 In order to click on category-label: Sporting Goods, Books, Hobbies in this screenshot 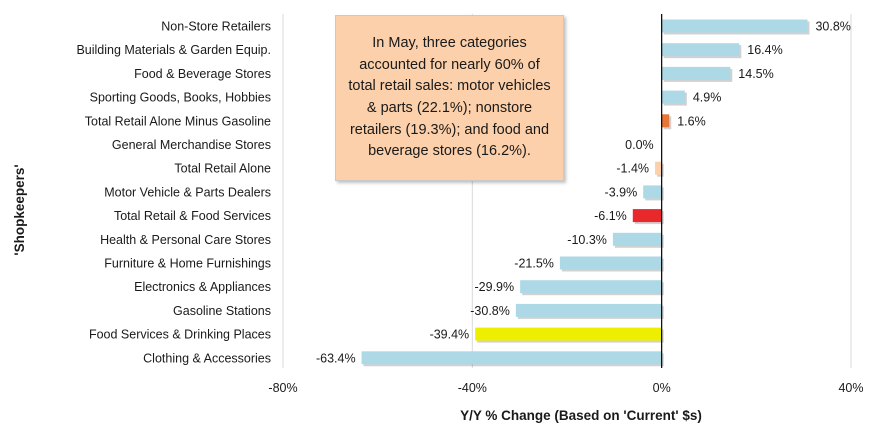, I will do `click(180, 98)`.